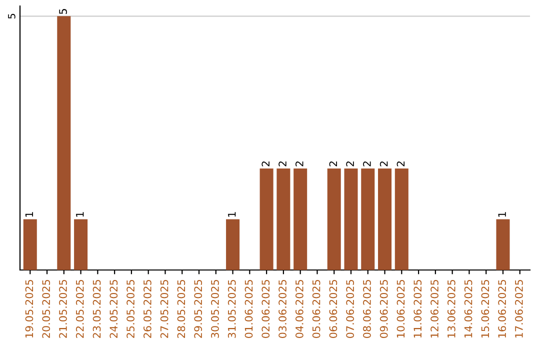 The image size is (540, 340). What do you see at coordinates (468, 309) in the screenshot?
I see `x-tick-label: 14.06.2025` at bounding box center [468, 309].